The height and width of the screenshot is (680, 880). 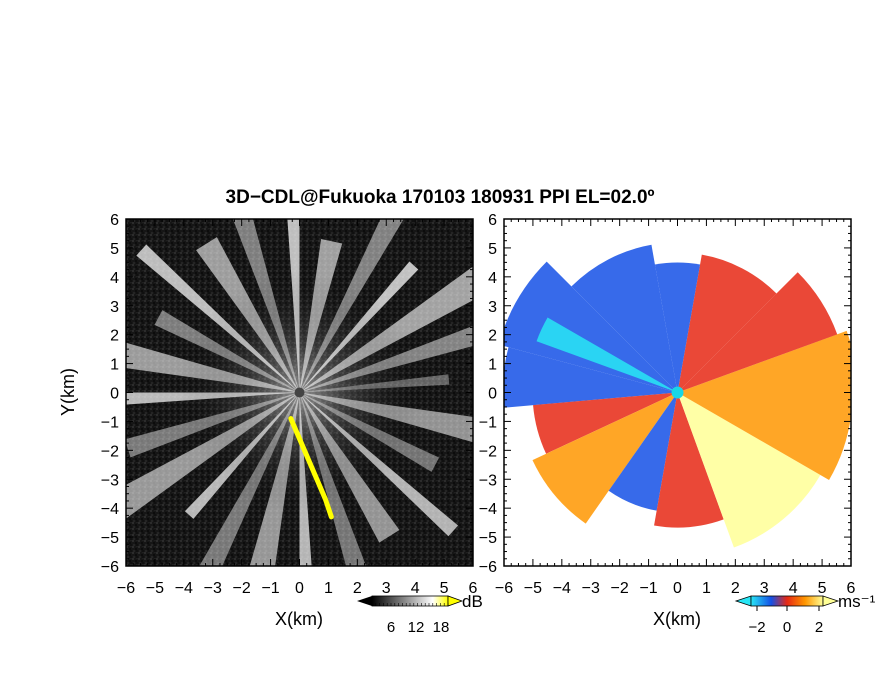 What do you see at coordinates (68, 392) in the screenshot?
I see `y-axis-label: Y(km)` at bounding box center [68, 392].